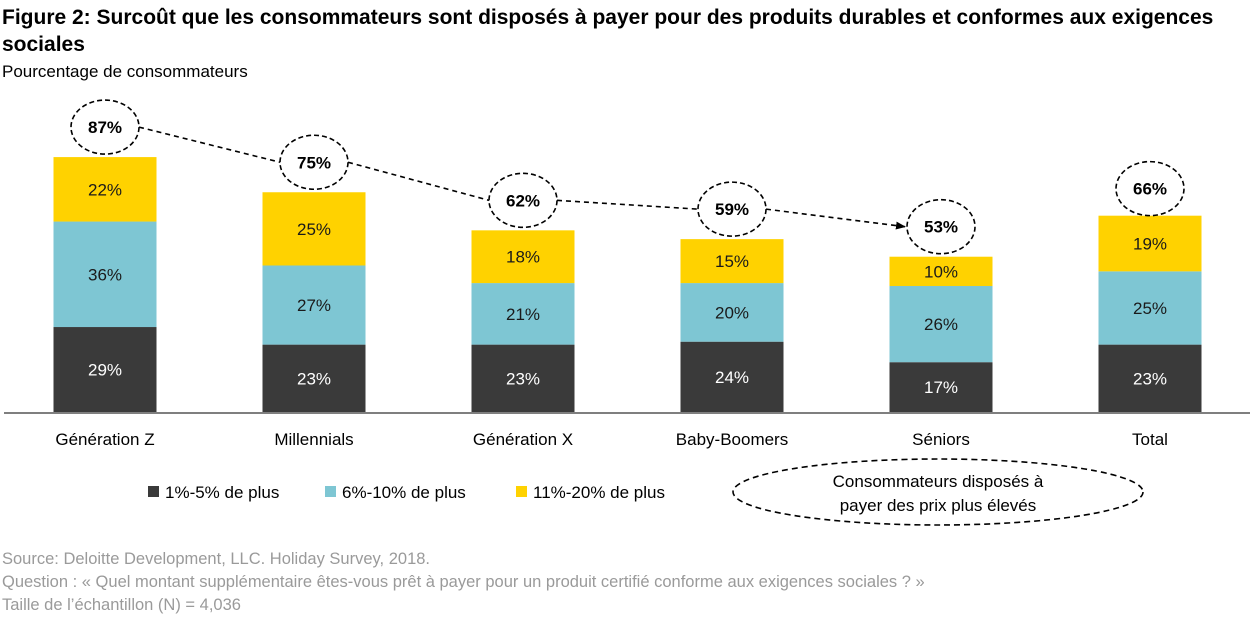  I want to click on data-label: 15%, so click(732, 261).